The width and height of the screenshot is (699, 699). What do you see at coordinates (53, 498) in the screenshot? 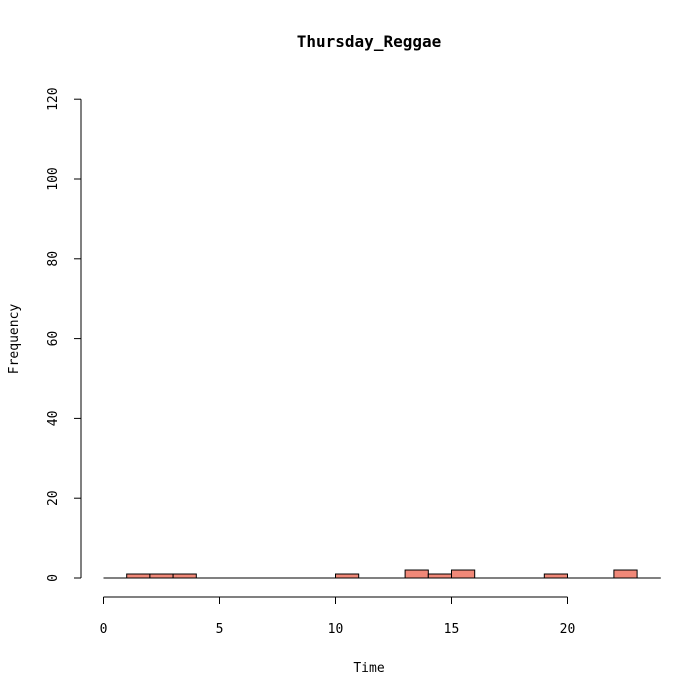
I see `y-tick-label: 20` at bounding box center [53, 498].